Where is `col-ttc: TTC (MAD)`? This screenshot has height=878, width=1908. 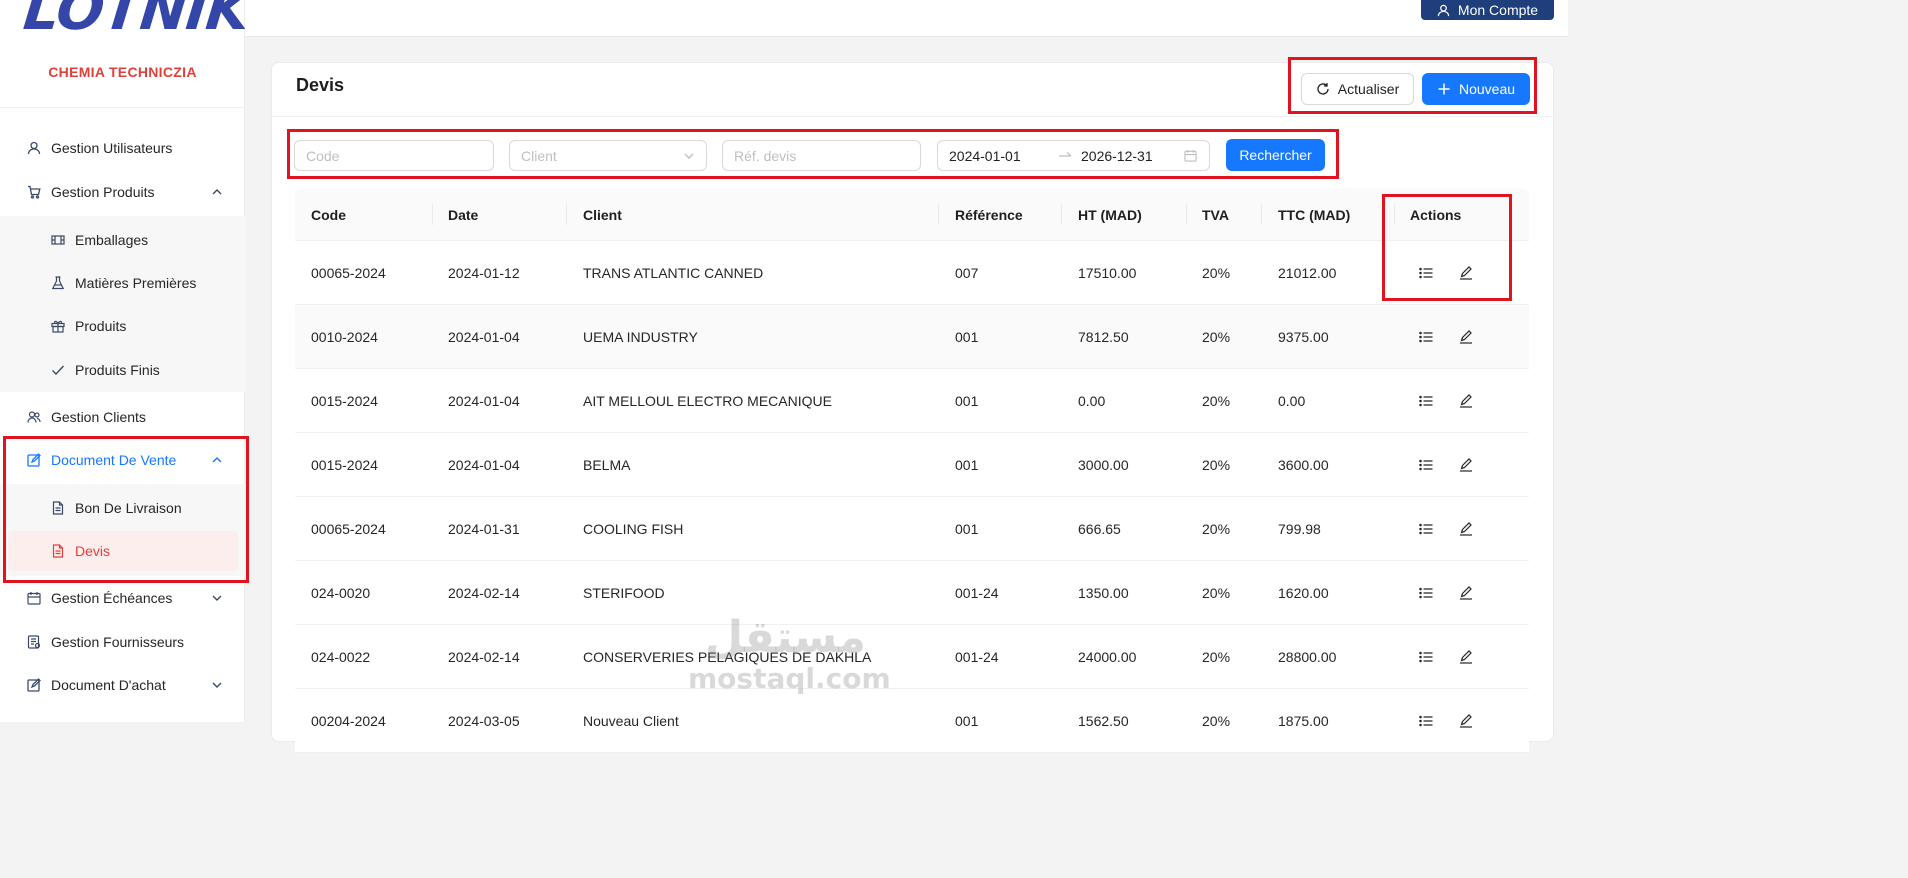
col-ttc: TTC (MAD) is located at coordinates (1314, 214).